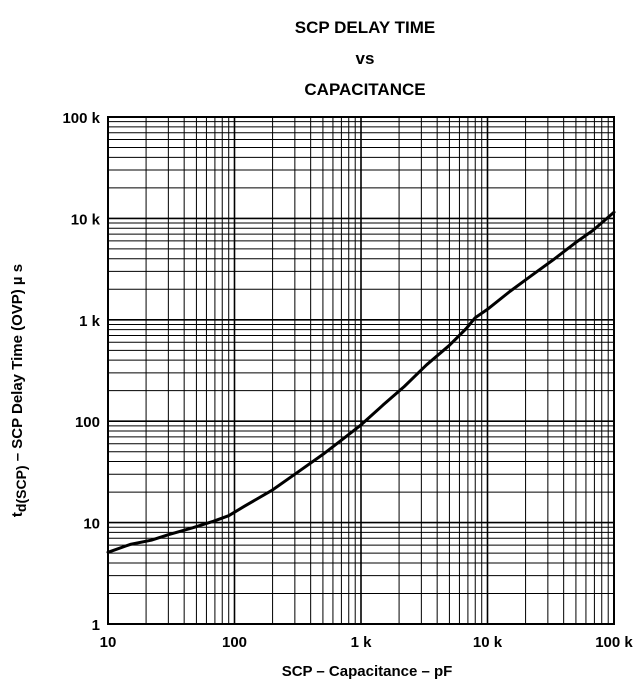  What do you see at coordinates (365, 27) in the screenshot?
I see `chart-title-line-1: SCP DELAY TIME` at bounding box center [365, 27].